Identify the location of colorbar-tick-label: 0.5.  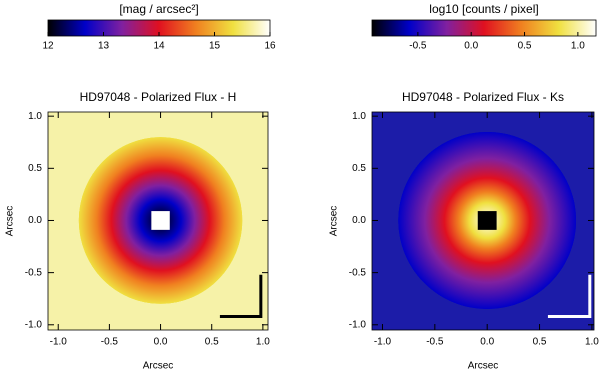
(525, 46).